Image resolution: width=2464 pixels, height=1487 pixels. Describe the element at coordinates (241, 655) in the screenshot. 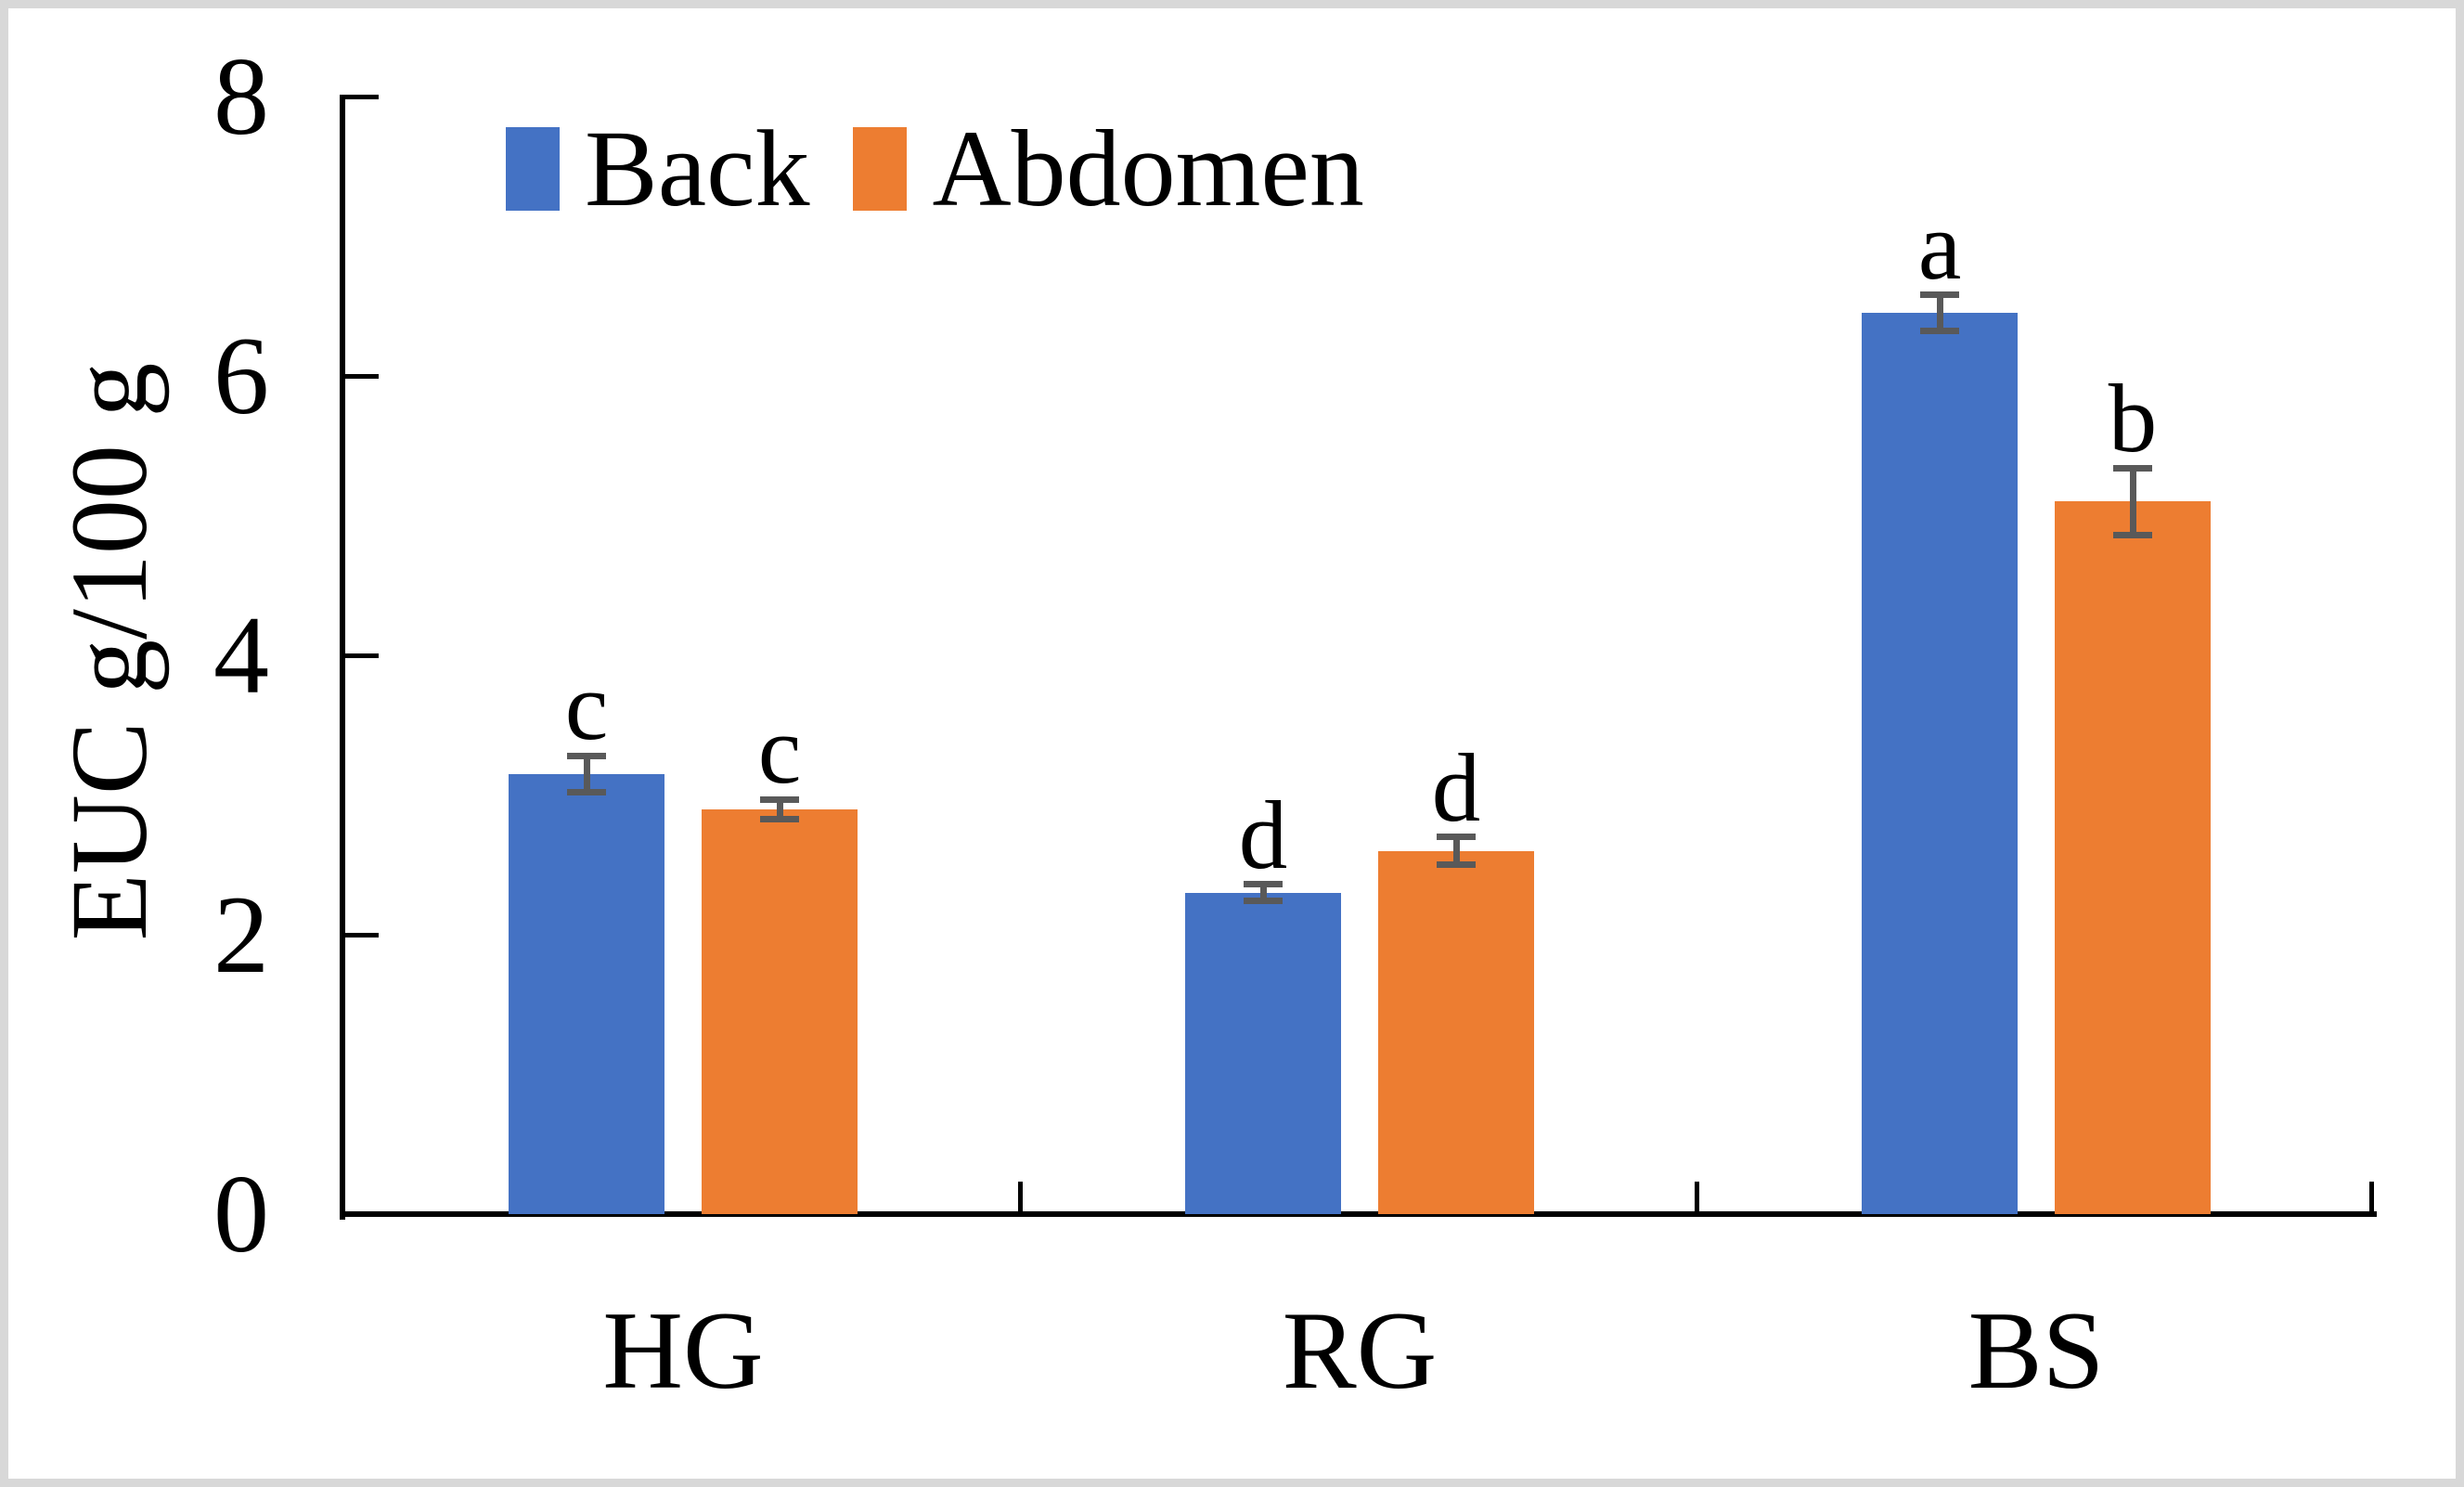

I see `y-tick-label: 4` at that location.